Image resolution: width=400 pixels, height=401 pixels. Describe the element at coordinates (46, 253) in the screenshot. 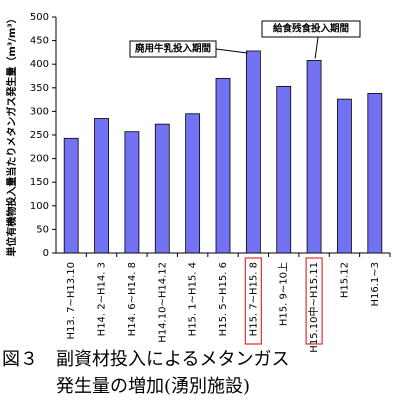

I see `y-tick-label: 0` at that location.